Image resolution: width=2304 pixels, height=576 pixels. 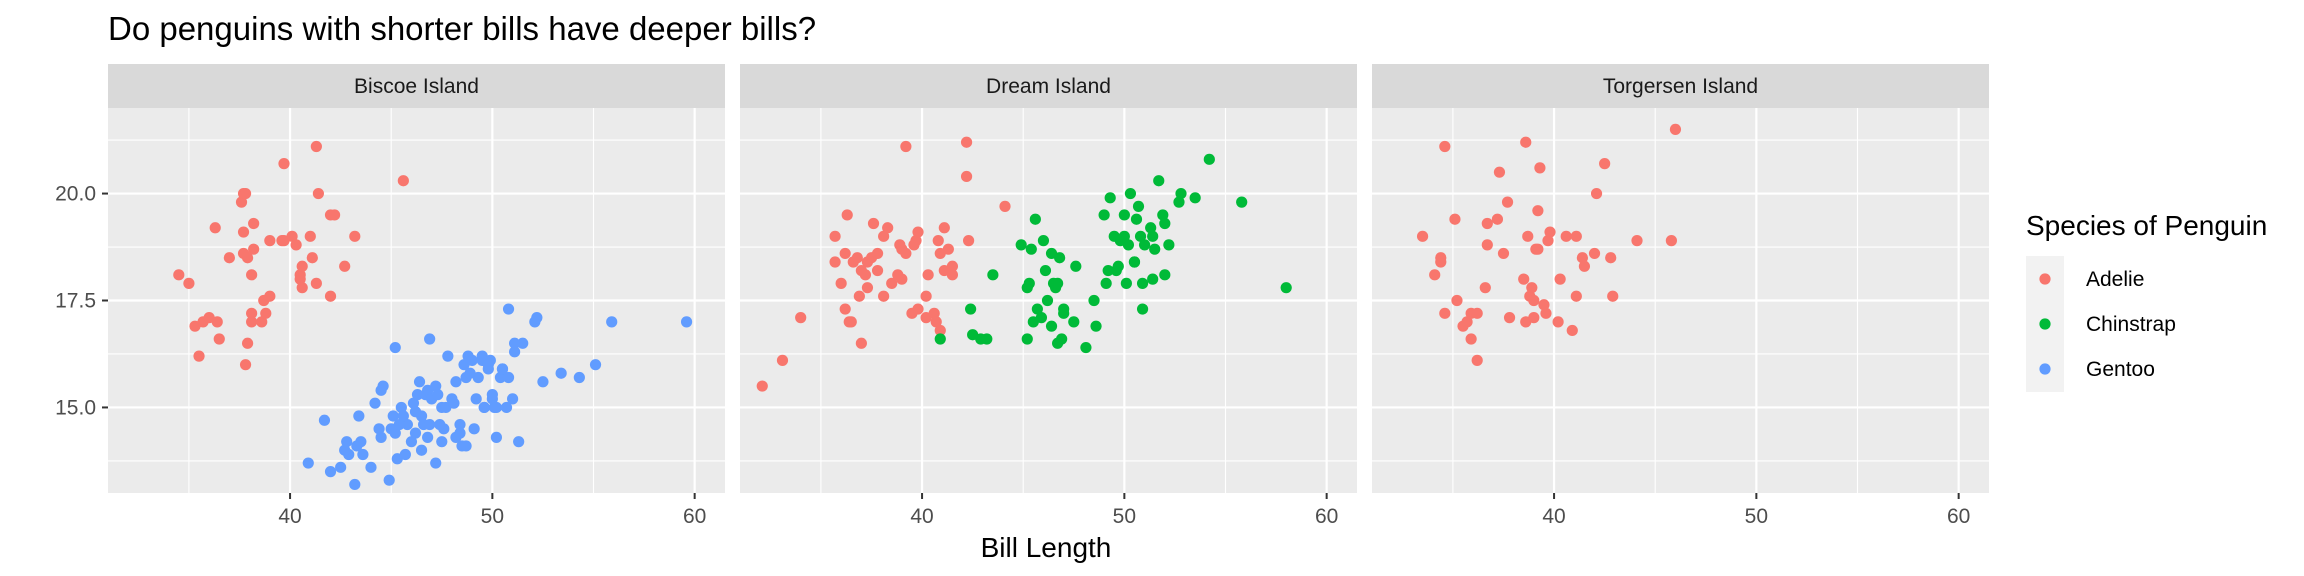 What do you see at coordinates (1048, 86) in the screenshot?
I see `facet-strip-label: Dream Island` at bounding box center [1048, 86].